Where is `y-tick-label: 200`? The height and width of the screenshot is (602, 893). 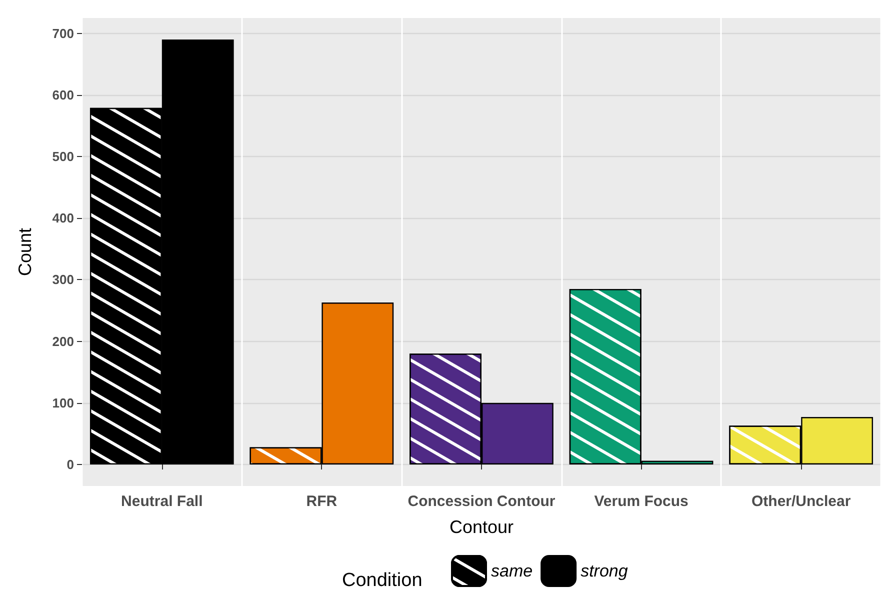
y-tick-label: 200 is located at coordinates (63, 341).